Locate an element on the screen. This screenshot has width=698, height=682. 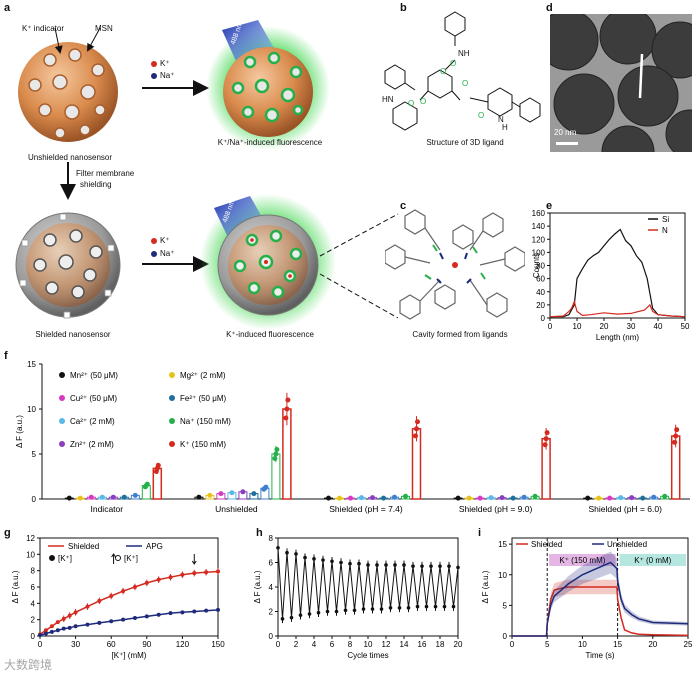
y-tick-label: 6 is located at coordinates (33, 587).